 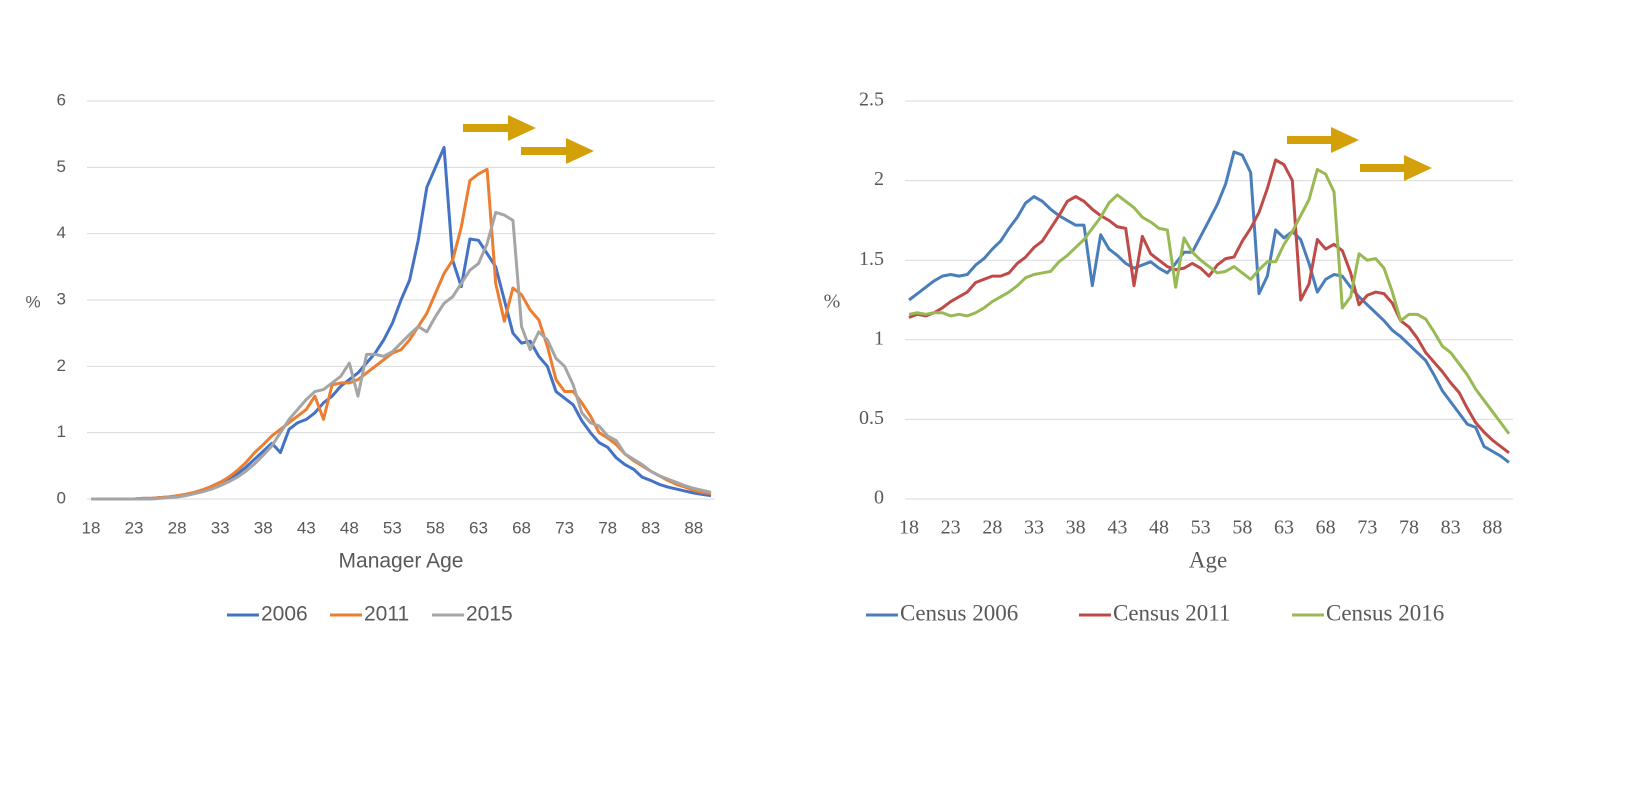 What do you see at coordinates (871, 259) in the screenshot?
I see `y-tick-label: 1.5` at bounding box center [871, 259].